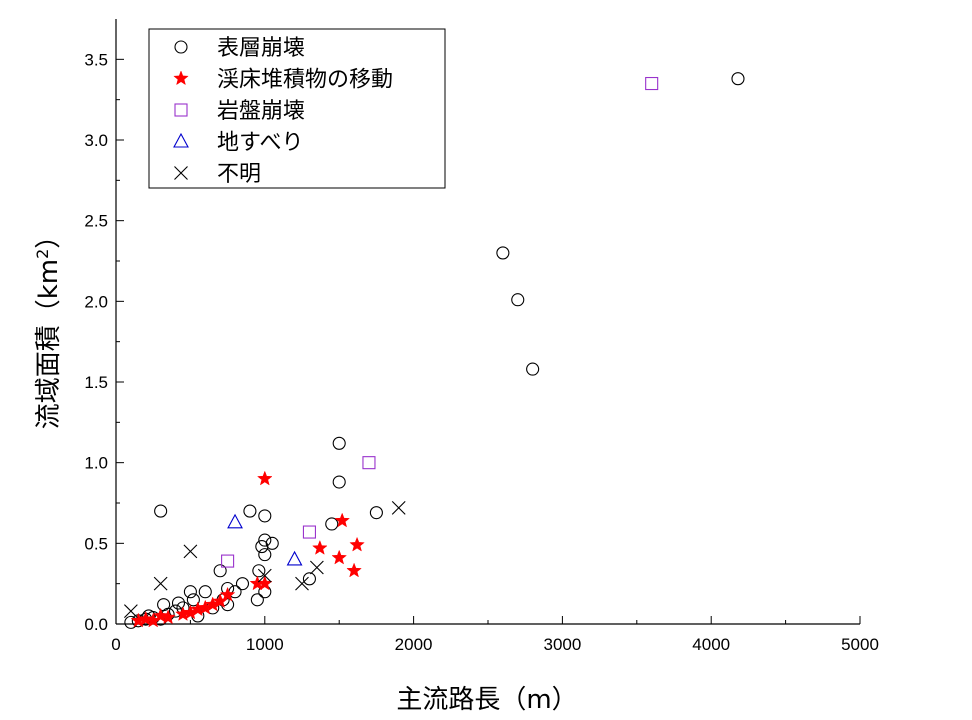  What do you see at coordinates (96, 59) in the screenshot?
I see `y-tick-label: 3.5` at bounding box center [96, 59].